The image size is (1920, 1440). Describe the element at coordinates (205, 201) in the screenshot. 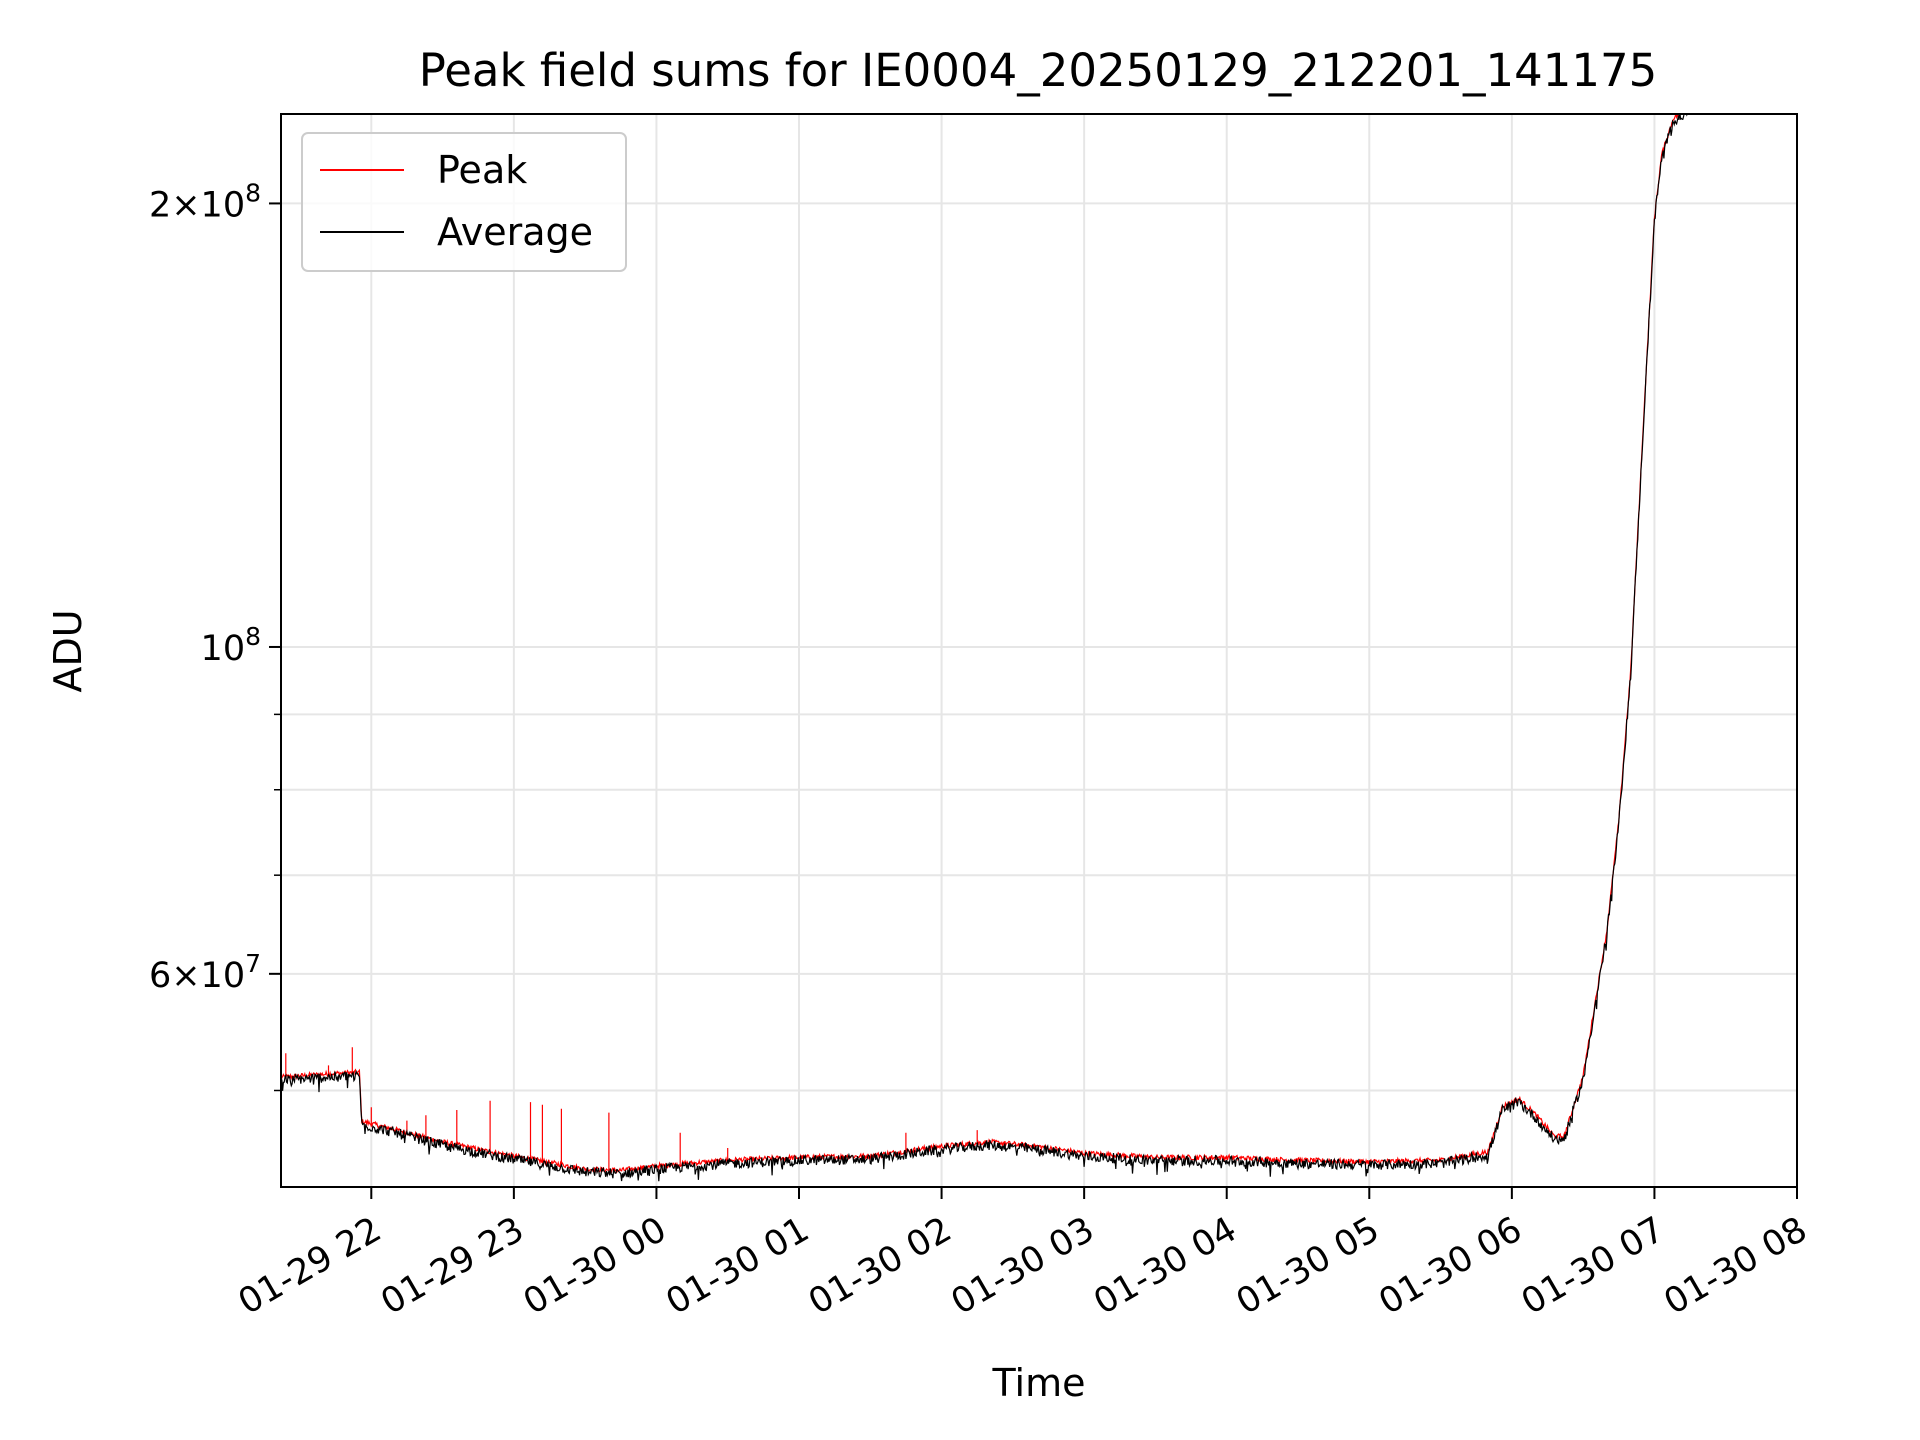

I see `y-tick-label: 2×108` at that location.